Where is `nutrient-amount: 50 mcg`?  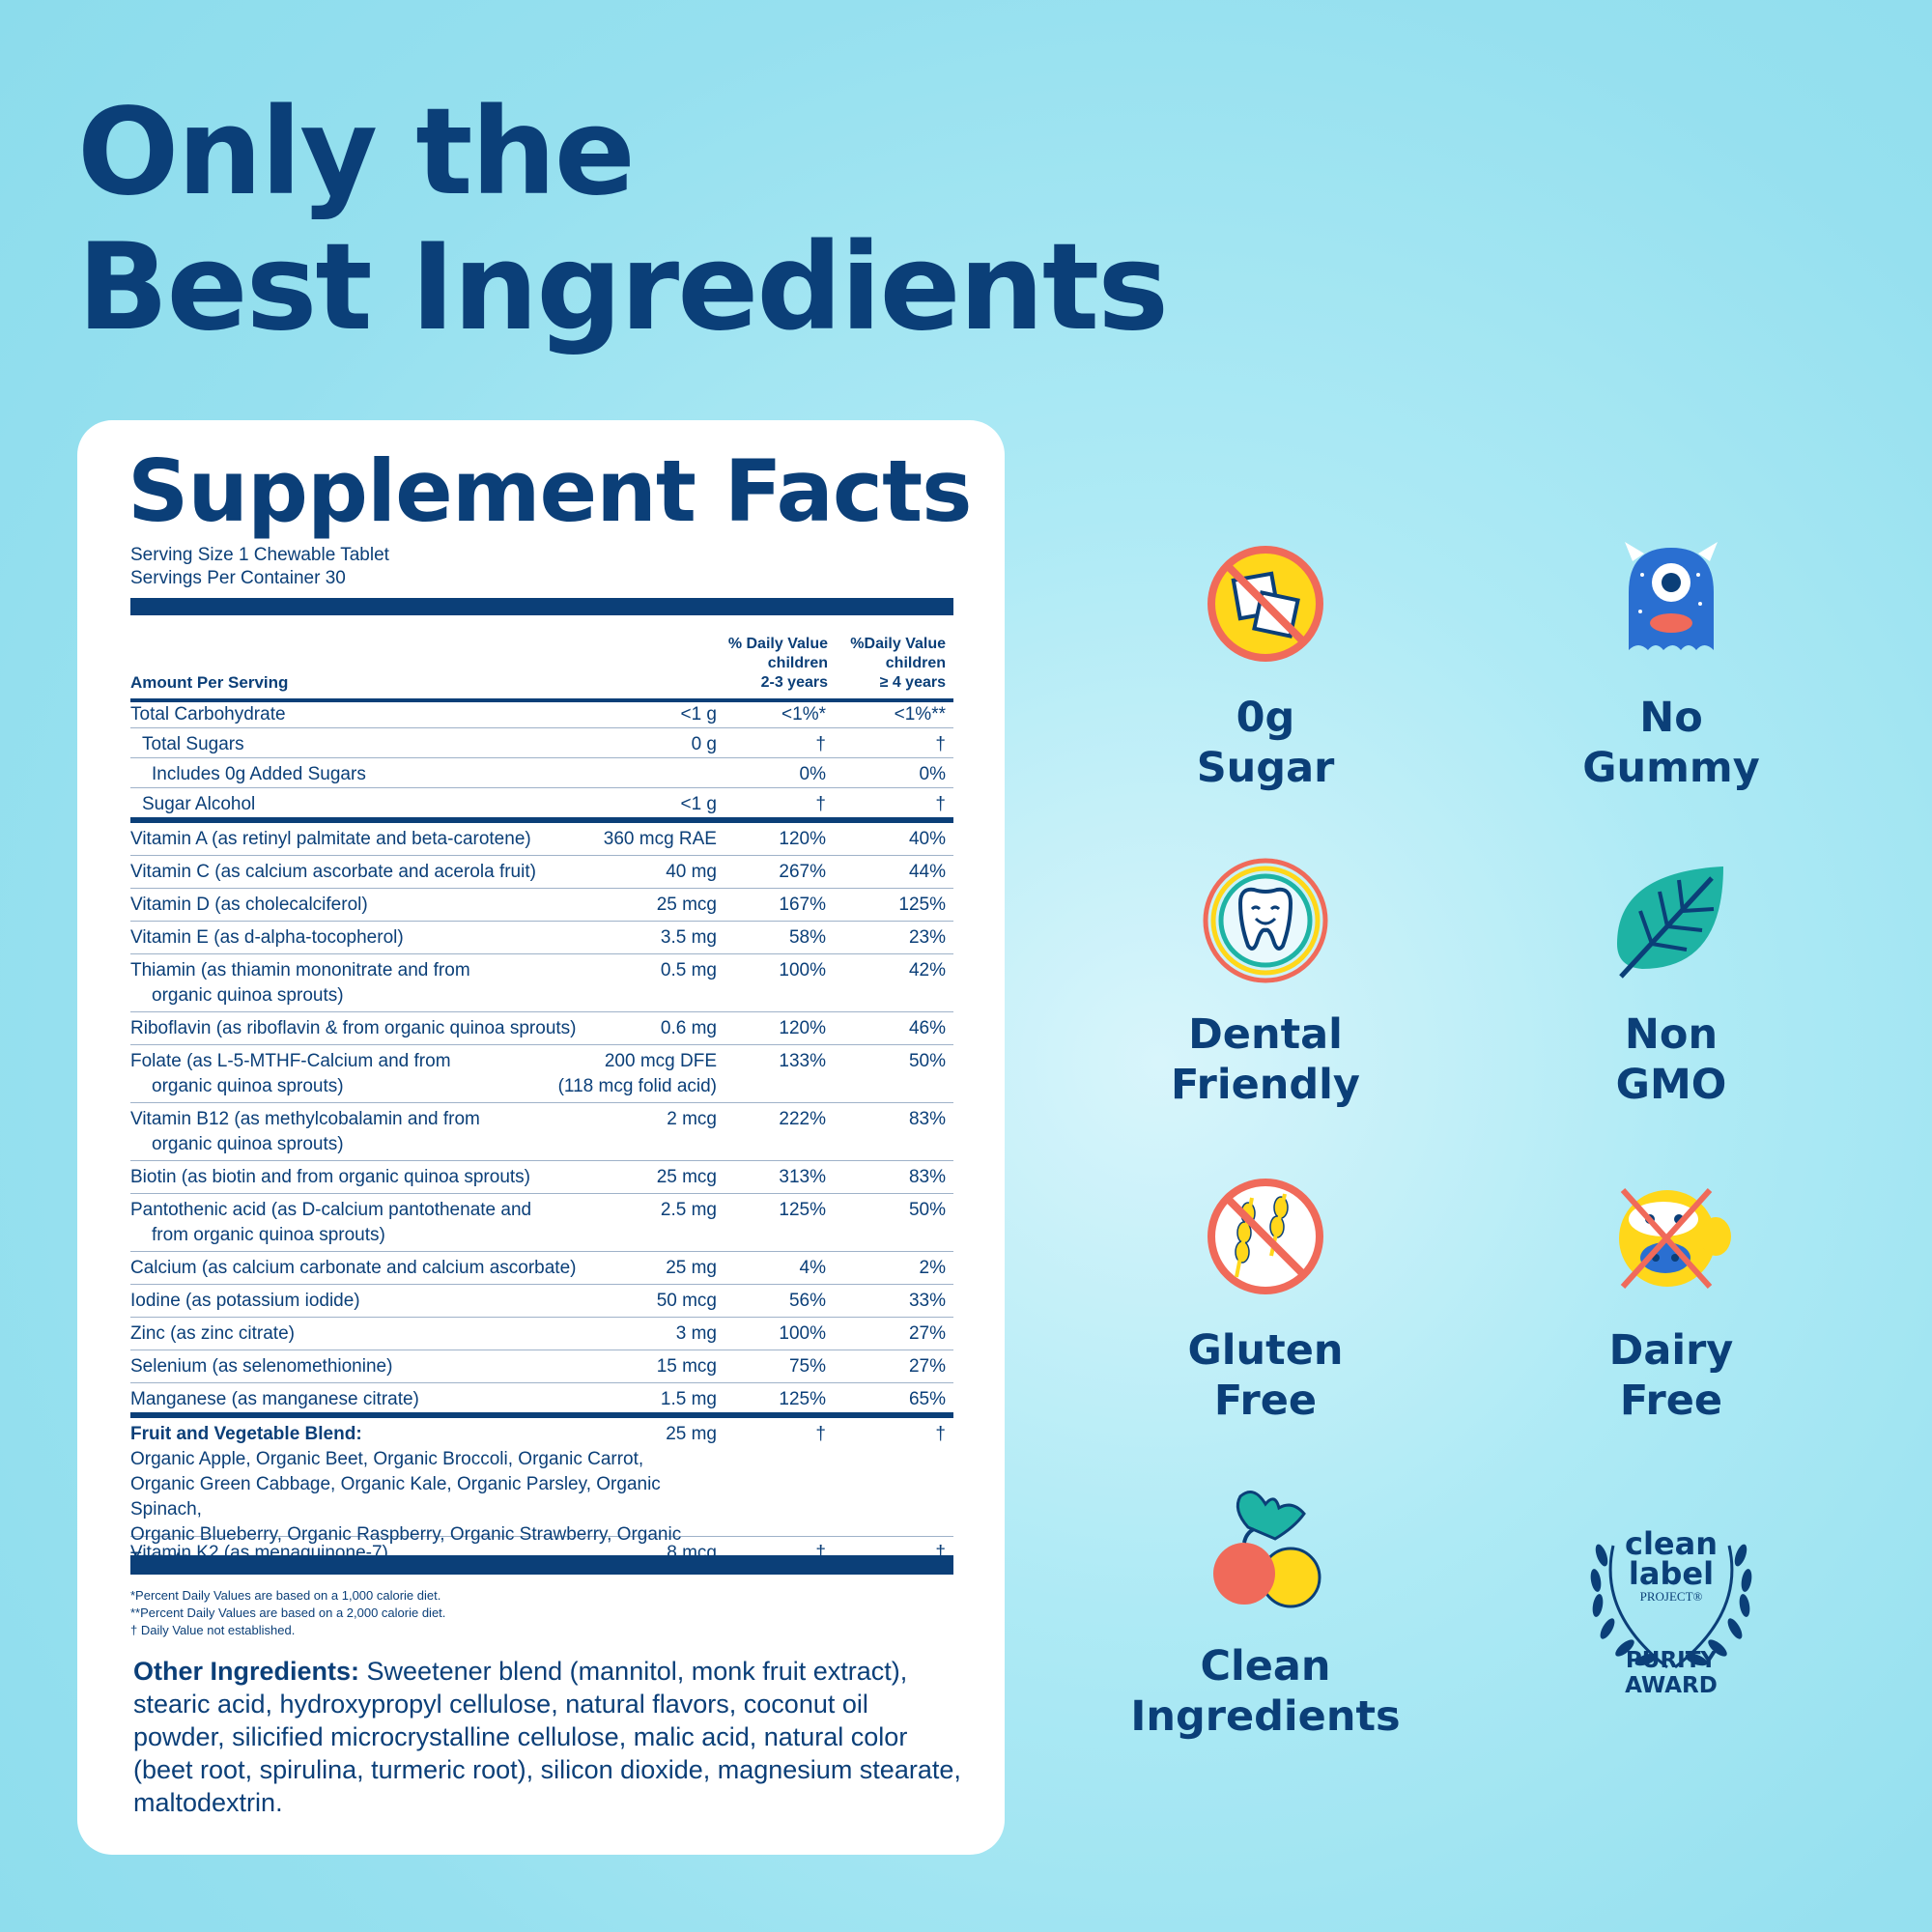 nutrient-amount: 50 mcg is located at coordinates (686, 1301).